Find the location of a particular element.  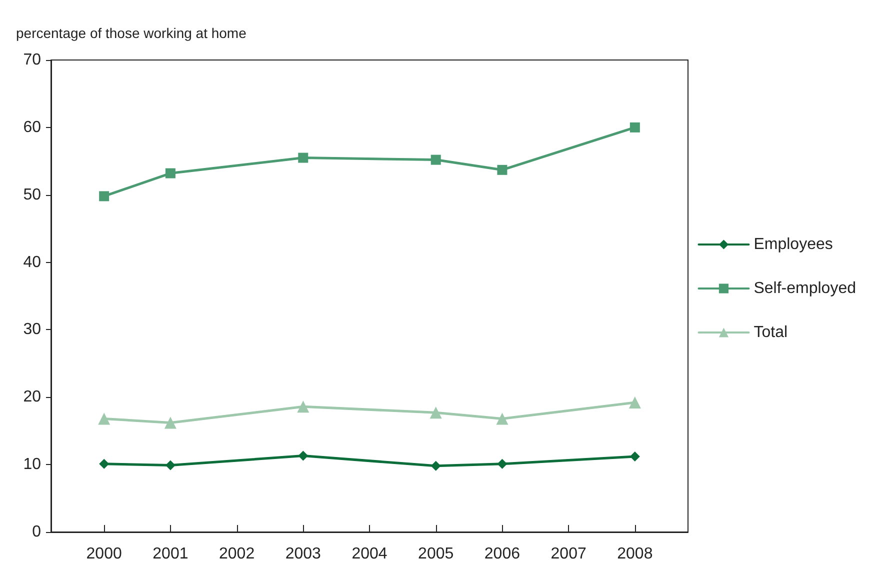

x-tick-label: 2000 is located at coordinates (104, 554).